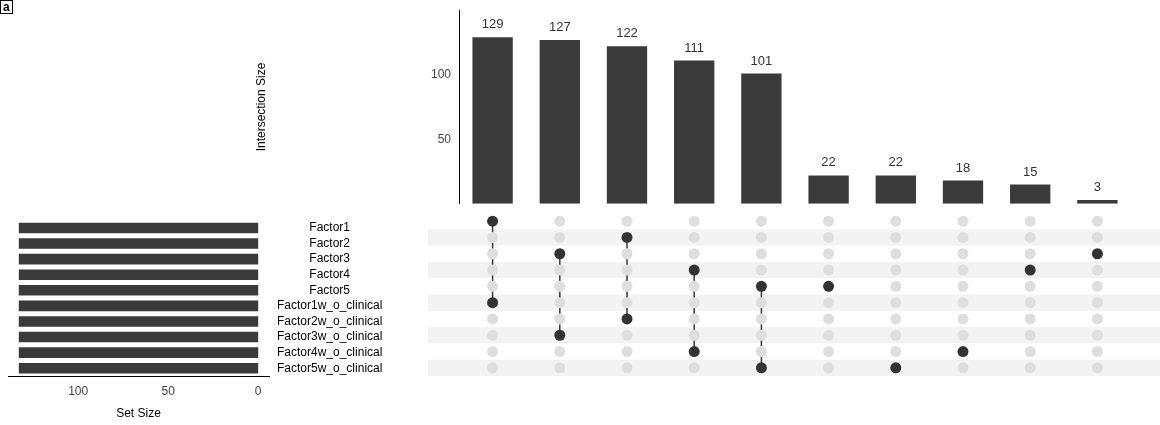  Describe the element at coordinates (330, 258) in the screenshot. I see `y-tick-label: Factor3` at that location.